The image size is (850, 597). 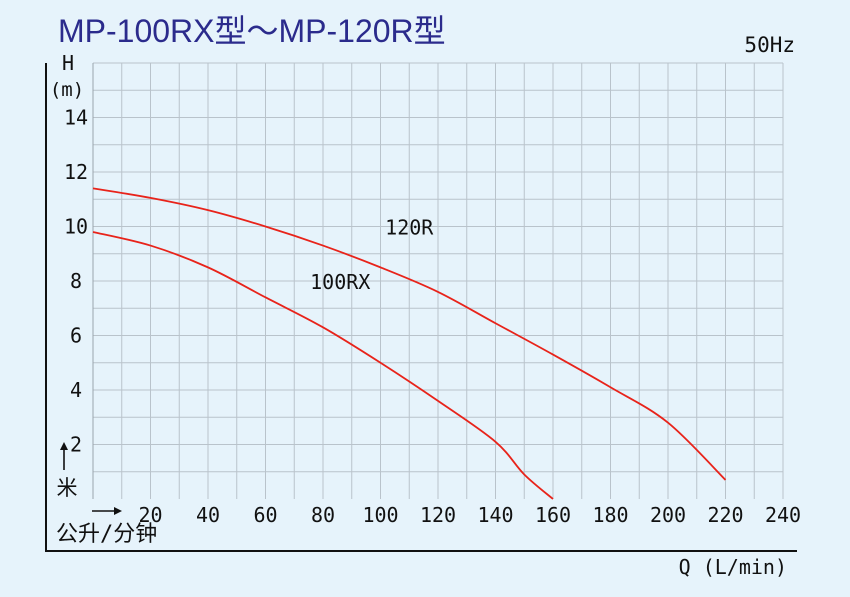 What do you see at coordinates (372, 255) in the screenshot?
I see `series-labels: 120R 100RX` at bounding box center [372, 255].